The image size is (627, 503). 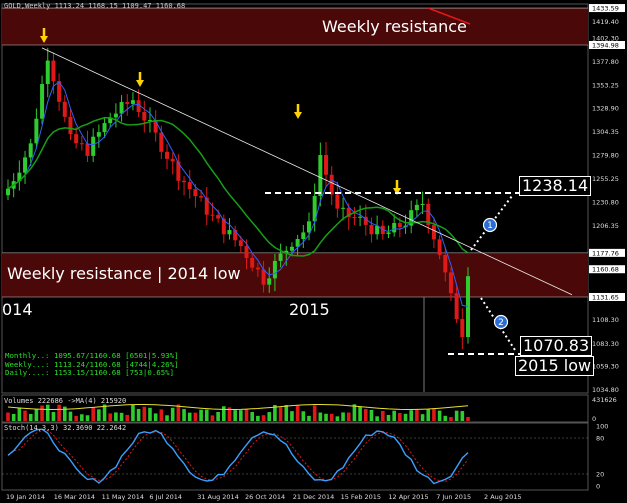 I want to click on date-axis-label: 16 Mar 2014, so click(x=74, y=497).